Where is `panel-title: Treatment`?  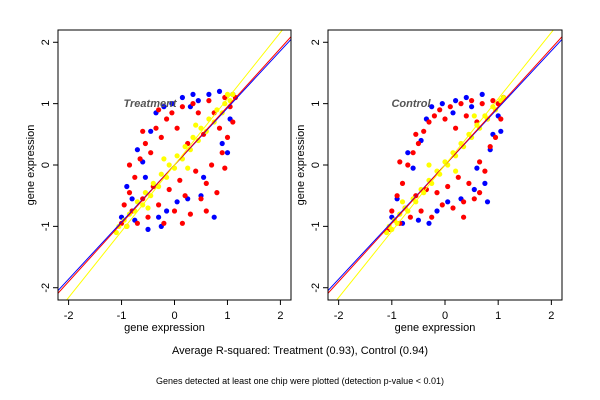 panel-title: Treatment is located at coordinates (151, 104).